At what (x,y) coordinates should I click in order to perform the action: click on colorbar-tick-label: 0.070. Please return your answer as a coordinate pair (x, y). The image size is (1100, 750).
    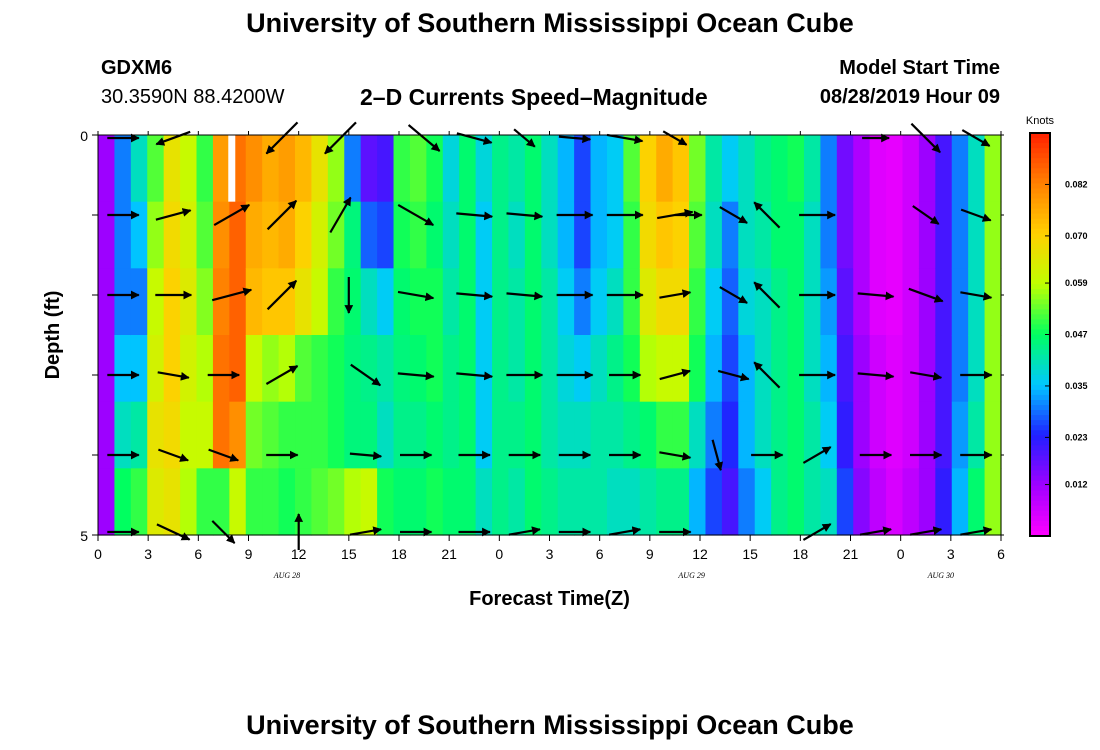
    Looking at the image, I should click on (1076, 236).